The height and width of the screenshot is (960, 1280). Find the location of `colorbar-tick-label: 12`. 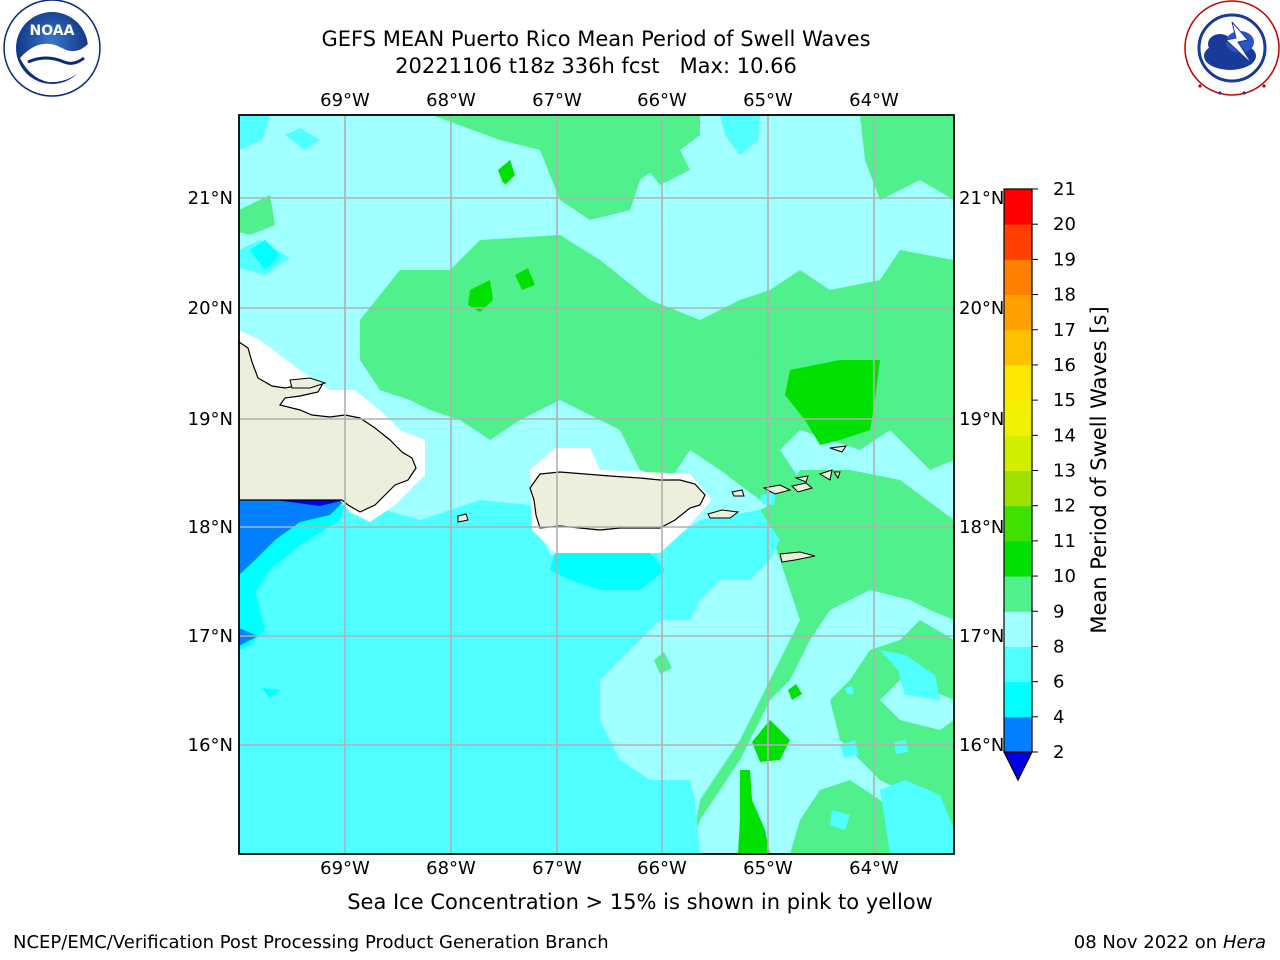

colorbar-tick-label: 12 is located at coordinates (1064, 506).